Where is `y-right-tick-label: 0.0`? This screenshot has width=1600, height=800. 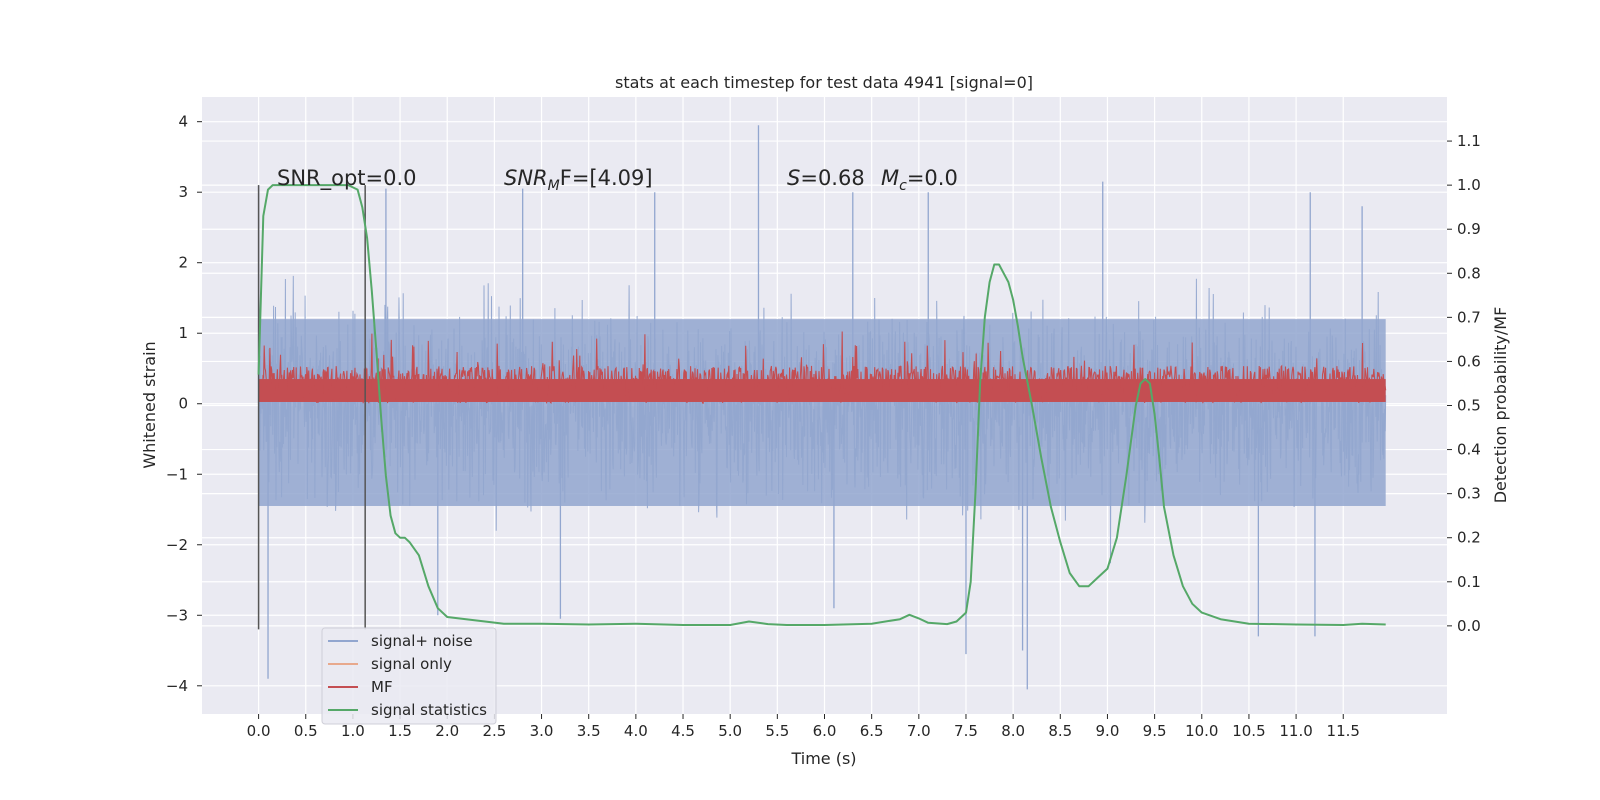 y-right-tick-label: 0.0 is located at coordinates (1469, 626).